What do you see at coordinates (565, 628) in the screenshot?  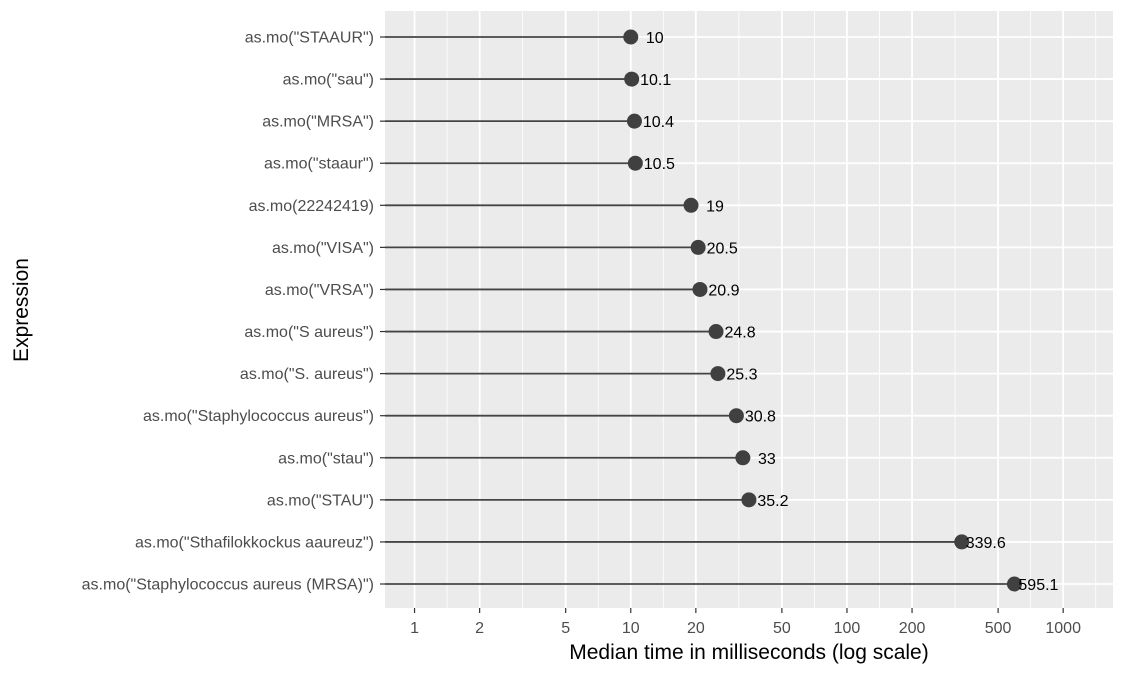 I see `x-tick-label: 5` at bounding box center [565, 628].